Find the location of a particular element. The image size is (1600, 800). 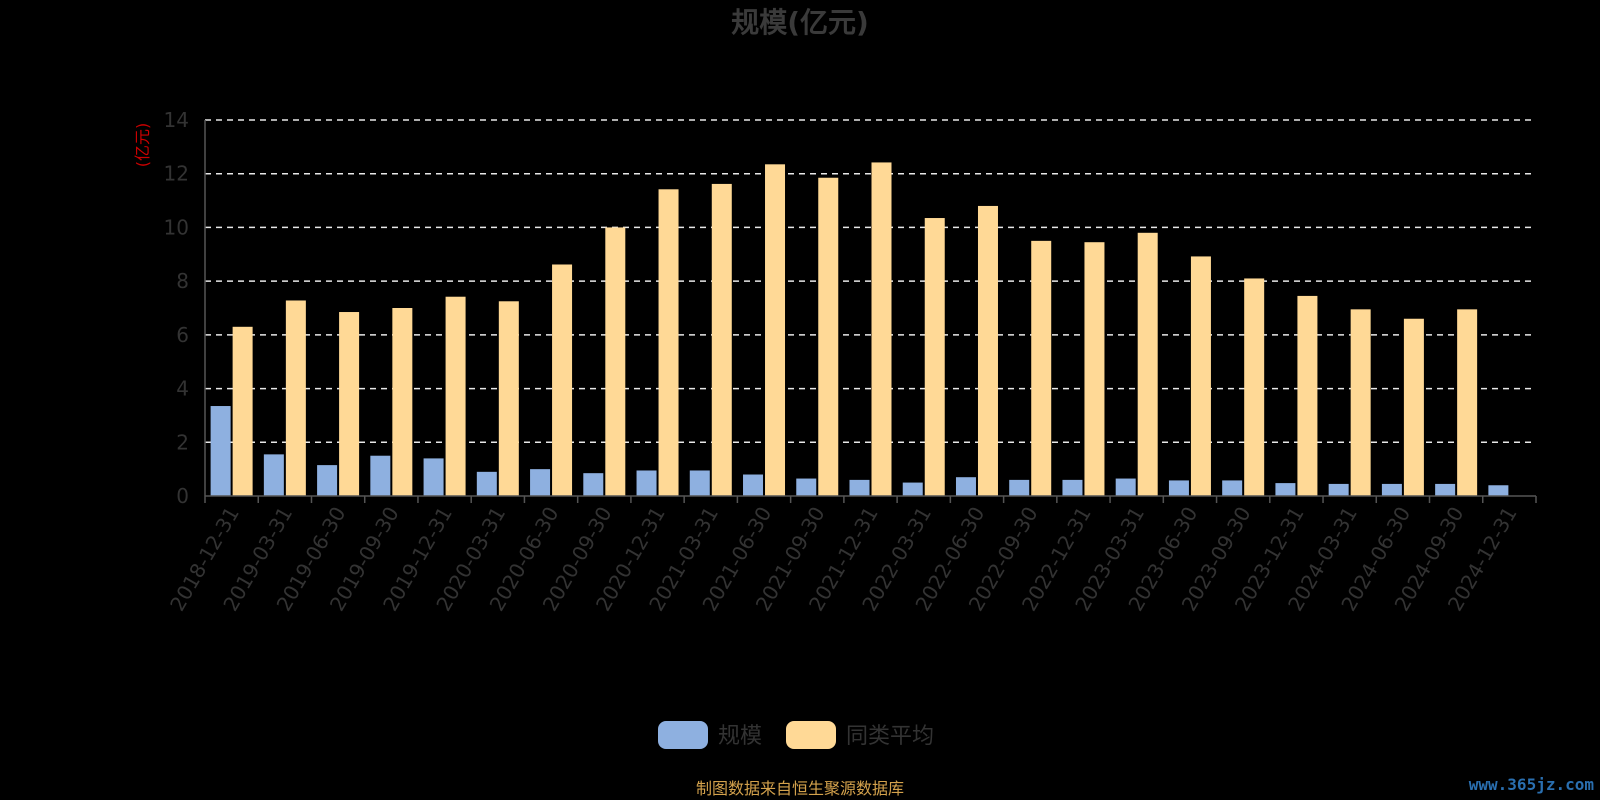

data-source-note: 制图数据来自恒生聚源数据库 is located at coordinates (800, 788).